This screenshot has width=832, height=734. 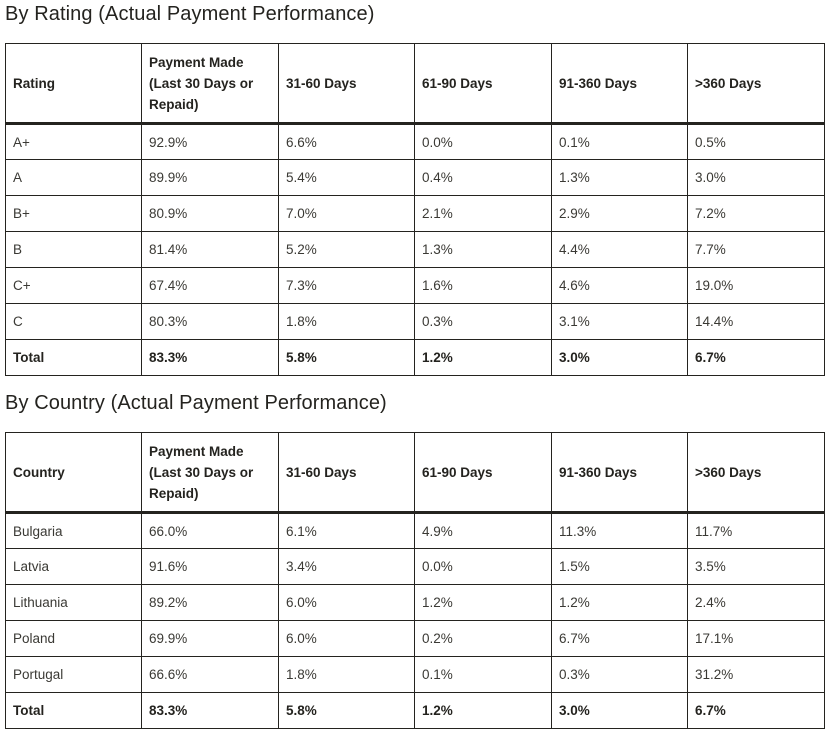 What do you see at coordinates (210, 674) in the screenshot?
I see `cell-payment-made: 66.6%` at bounding box center [210, 674].